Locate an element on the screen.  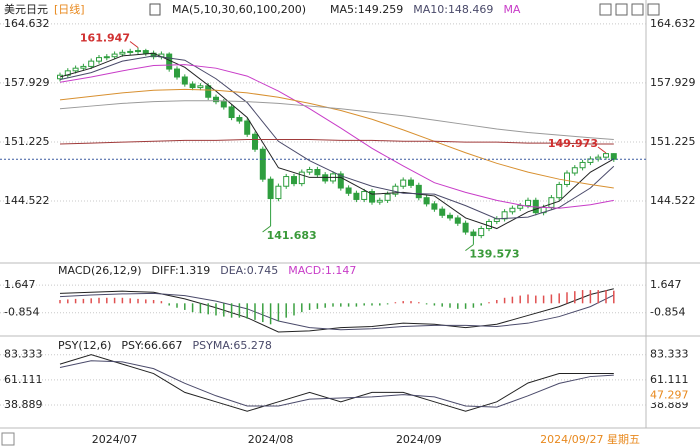
x-tick-label: 2024/08 is located at coordinates (271, 439).